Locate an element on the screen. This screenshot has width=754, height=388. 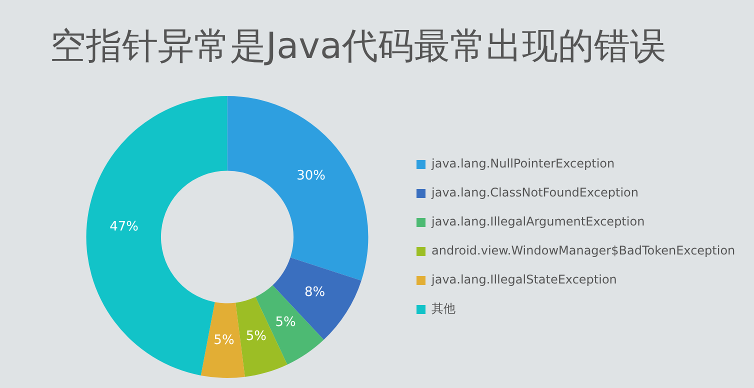
data-label: 47% is located at coordinates (124, 227).